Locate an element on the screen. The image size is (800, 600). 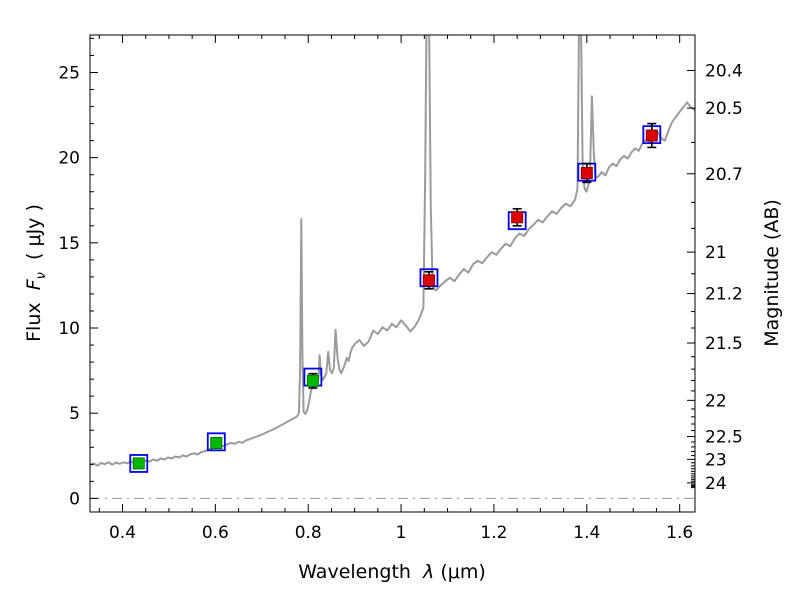
wavelength-unit: (μm) is located at coordinates (463, 572).